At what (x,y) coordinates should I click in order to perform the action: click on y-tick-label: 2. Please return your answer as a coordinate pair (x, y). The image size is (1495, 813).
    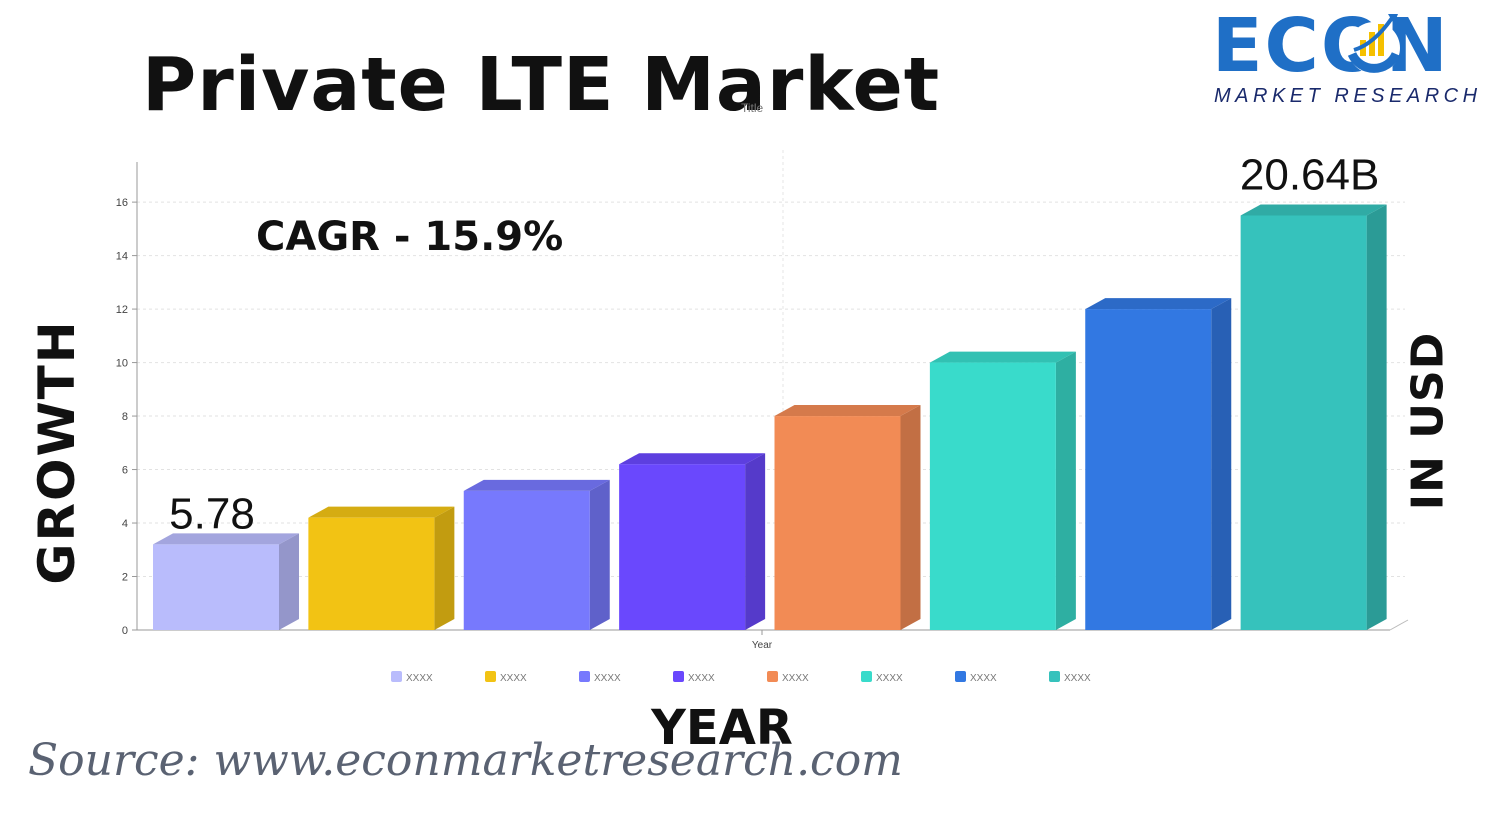
    Looking at the image, I should click on (125, 578).